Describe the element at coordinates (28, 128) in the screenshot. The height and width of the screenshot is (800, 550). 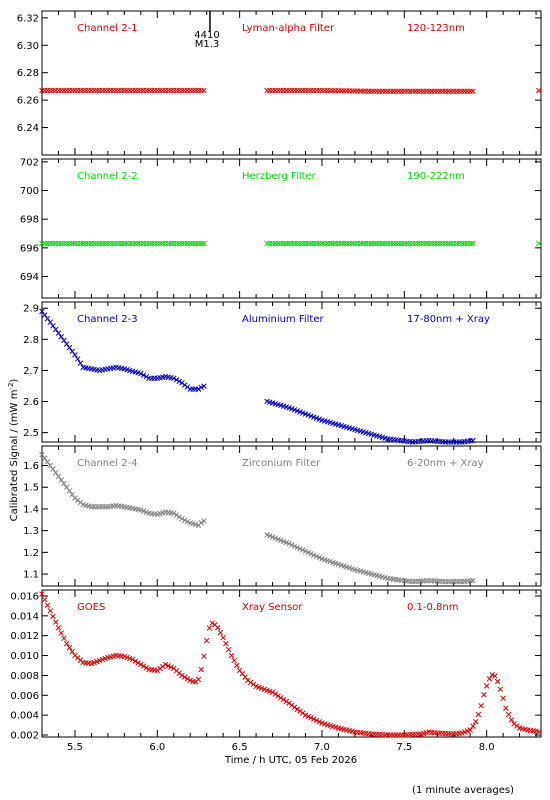
I see `y-tick-label: 6.24` at that location.